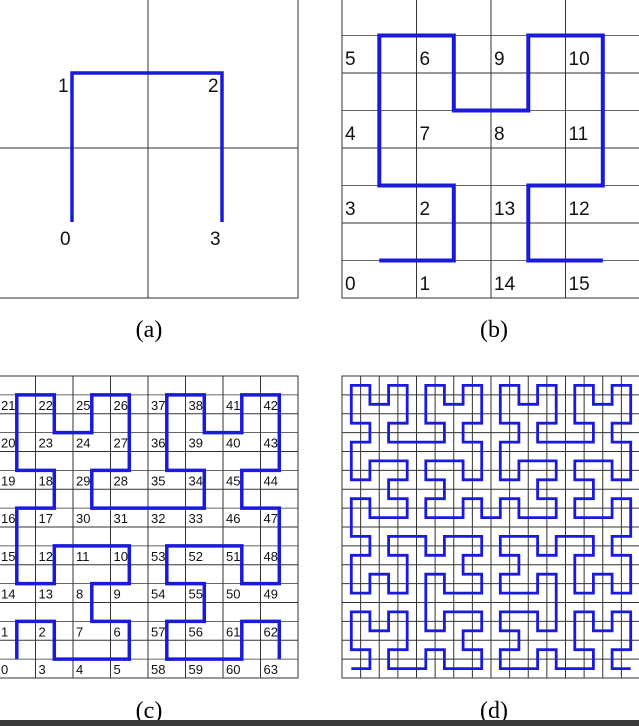 The height and width of the screenshot is (726, 639). What do you see at coordinates (46, 480) in the screenshot?
I see `curve-index-label: 18` at bounding box center [46, 480].